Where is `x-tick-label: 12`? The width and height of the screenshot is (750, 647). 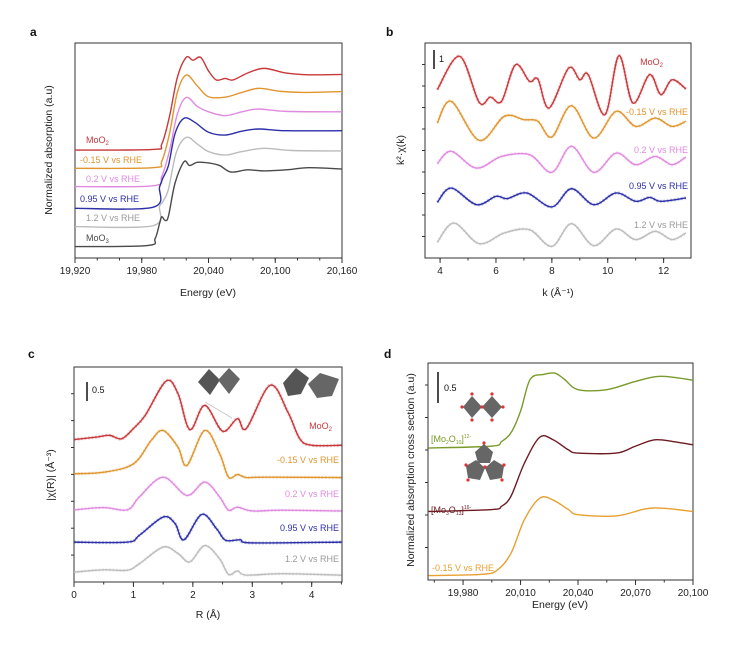 x-tick-label: 12 is located at coordinates (664, 271).